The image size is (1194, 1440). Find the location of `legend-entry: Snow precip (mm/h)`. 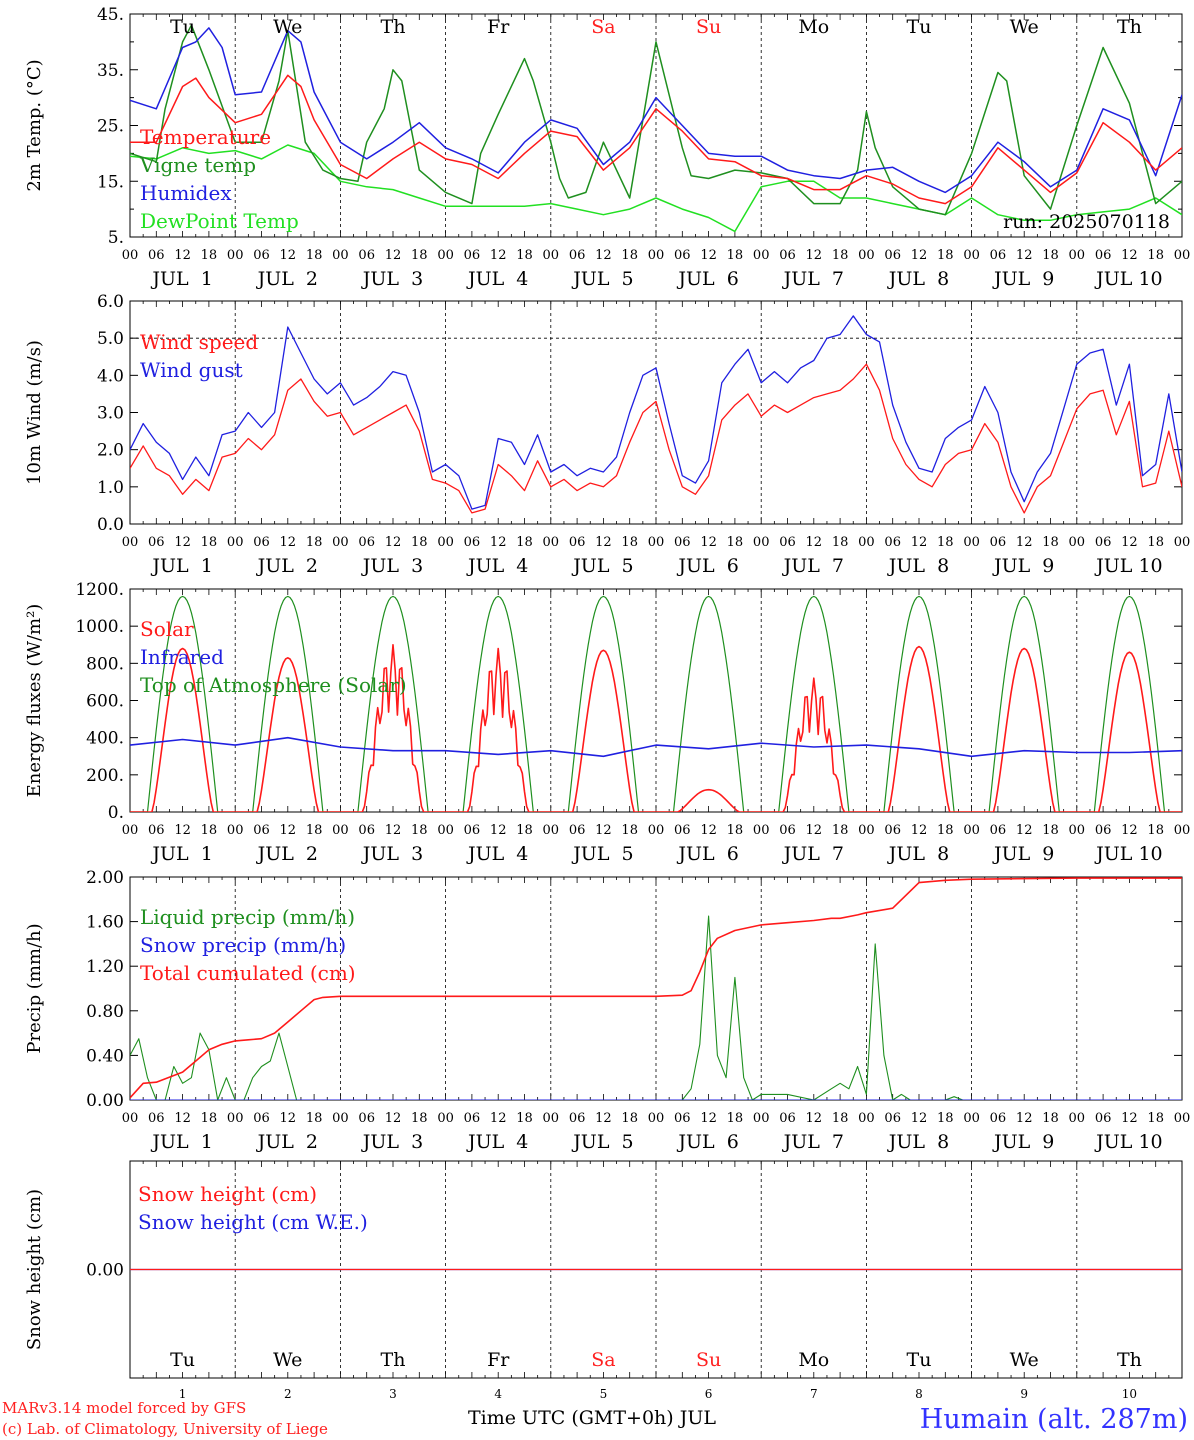

legend-entry: Snow precip (mm/h) is located at coordinates (243, 945).